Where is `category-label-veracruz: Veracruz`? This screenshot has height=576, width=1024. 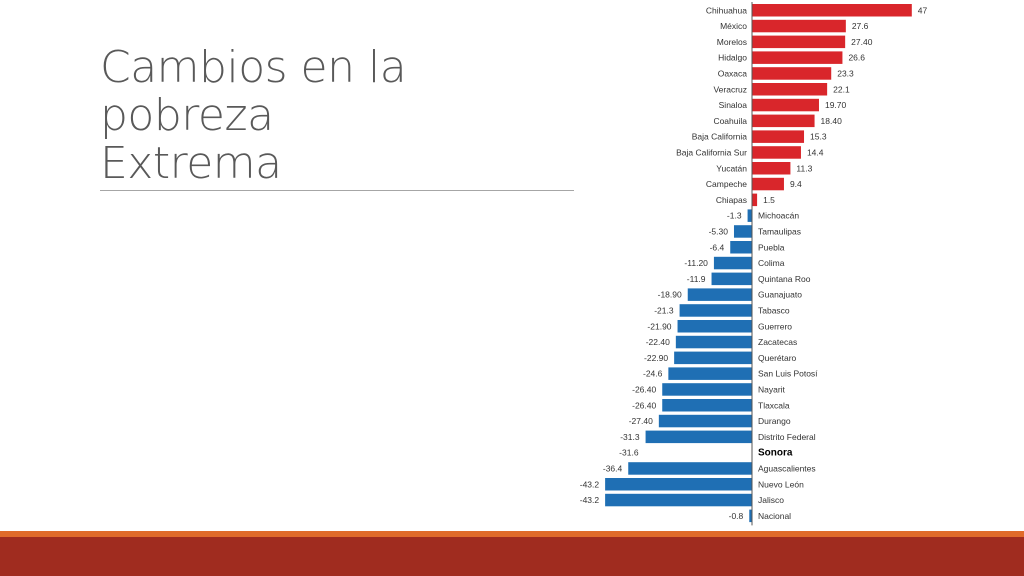 category-label-veracruz: Veracruz is located at coordinates (730, 89).